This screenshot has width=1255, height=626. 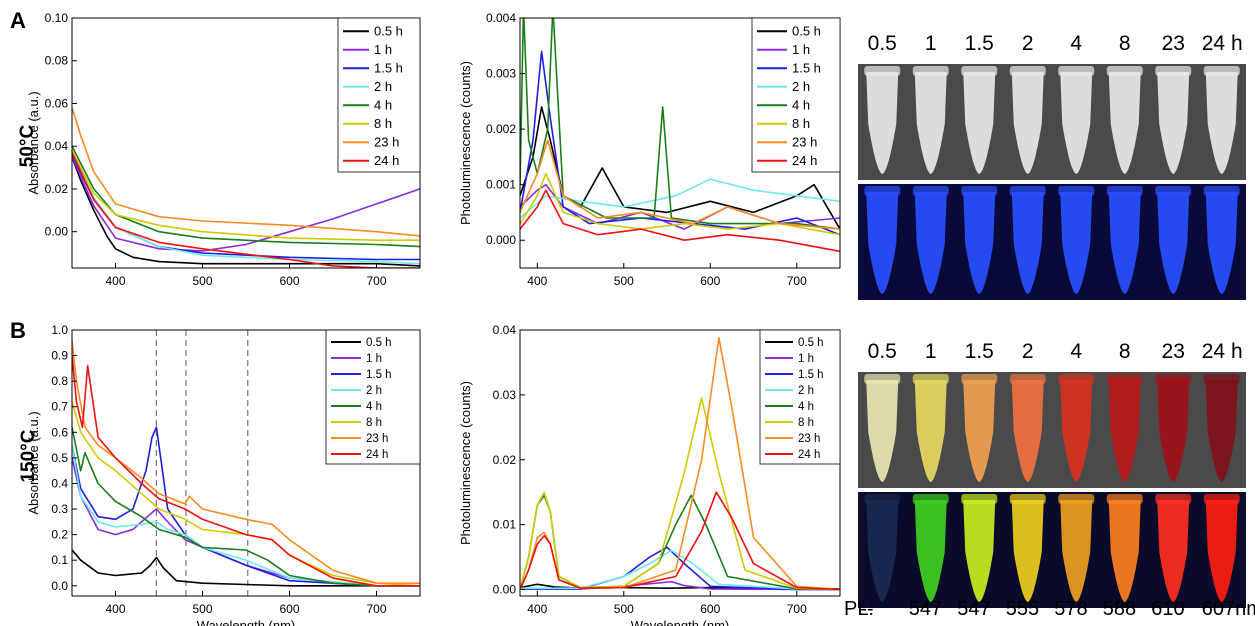 What do you see at coordinates (33, 462) in the screenshot?
I see `y-axis-label: Absorbance (a.u.)` at bounding box center [33, 462].